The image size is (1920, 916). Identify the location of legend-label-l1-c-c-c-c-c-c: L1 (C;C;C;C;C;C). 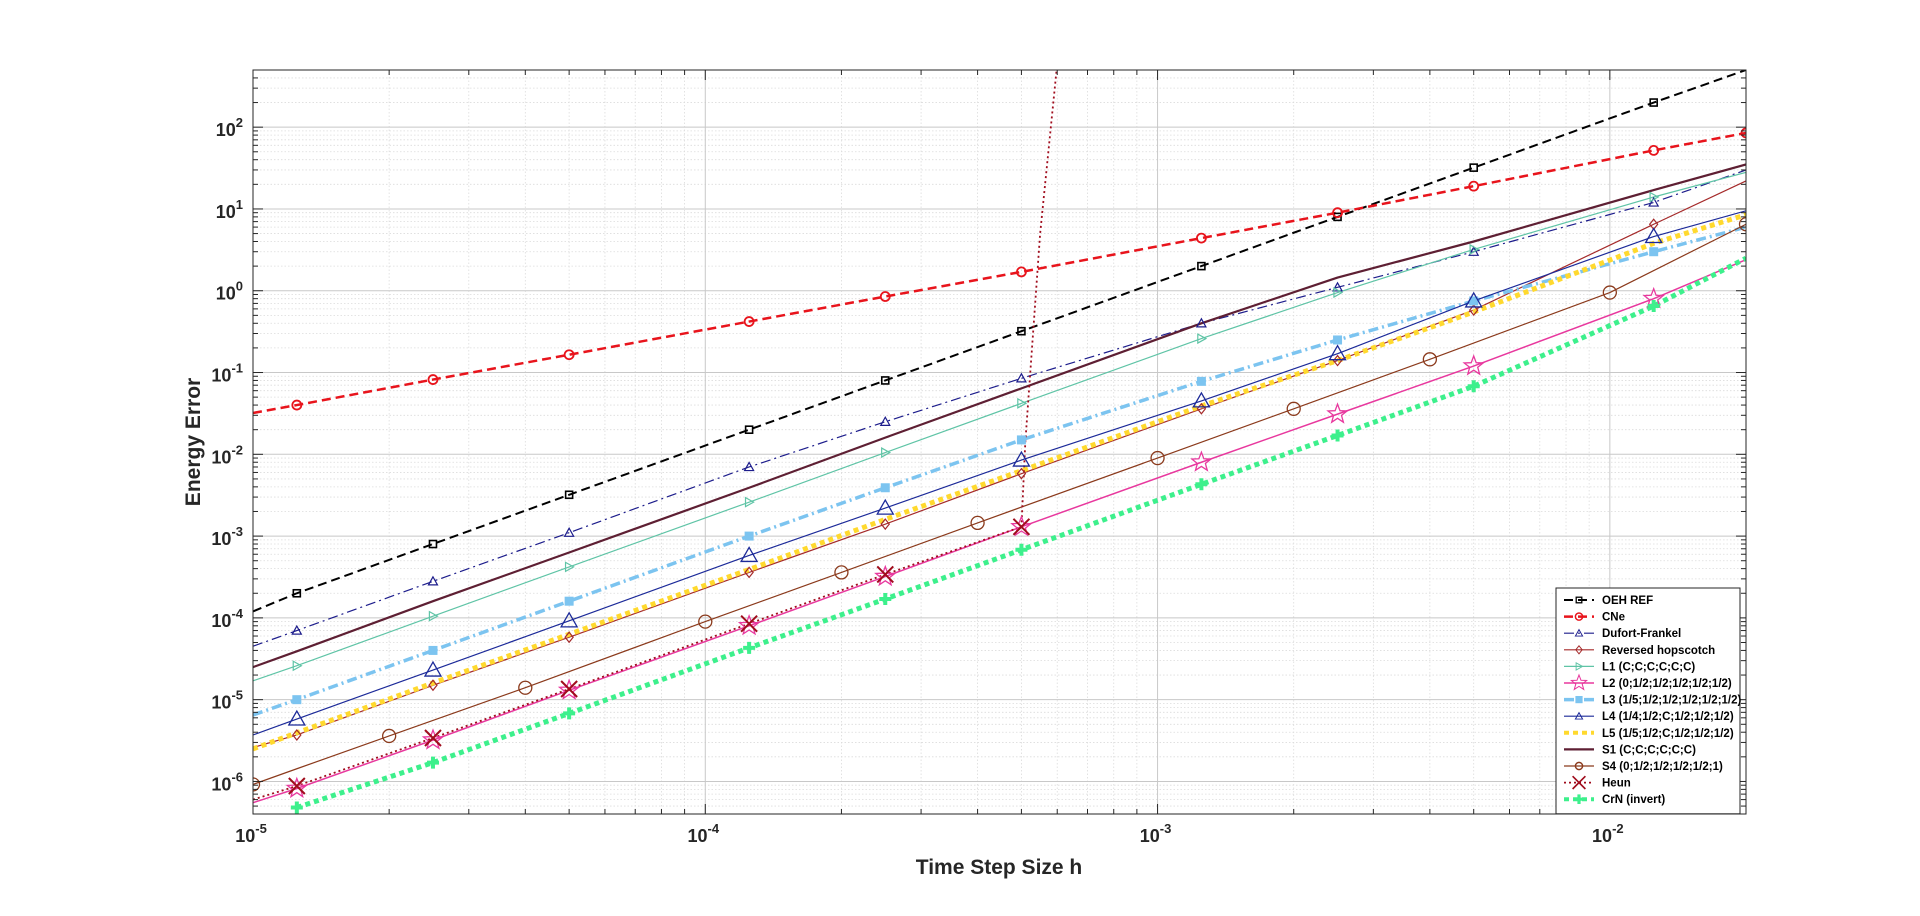
(1648, 667).